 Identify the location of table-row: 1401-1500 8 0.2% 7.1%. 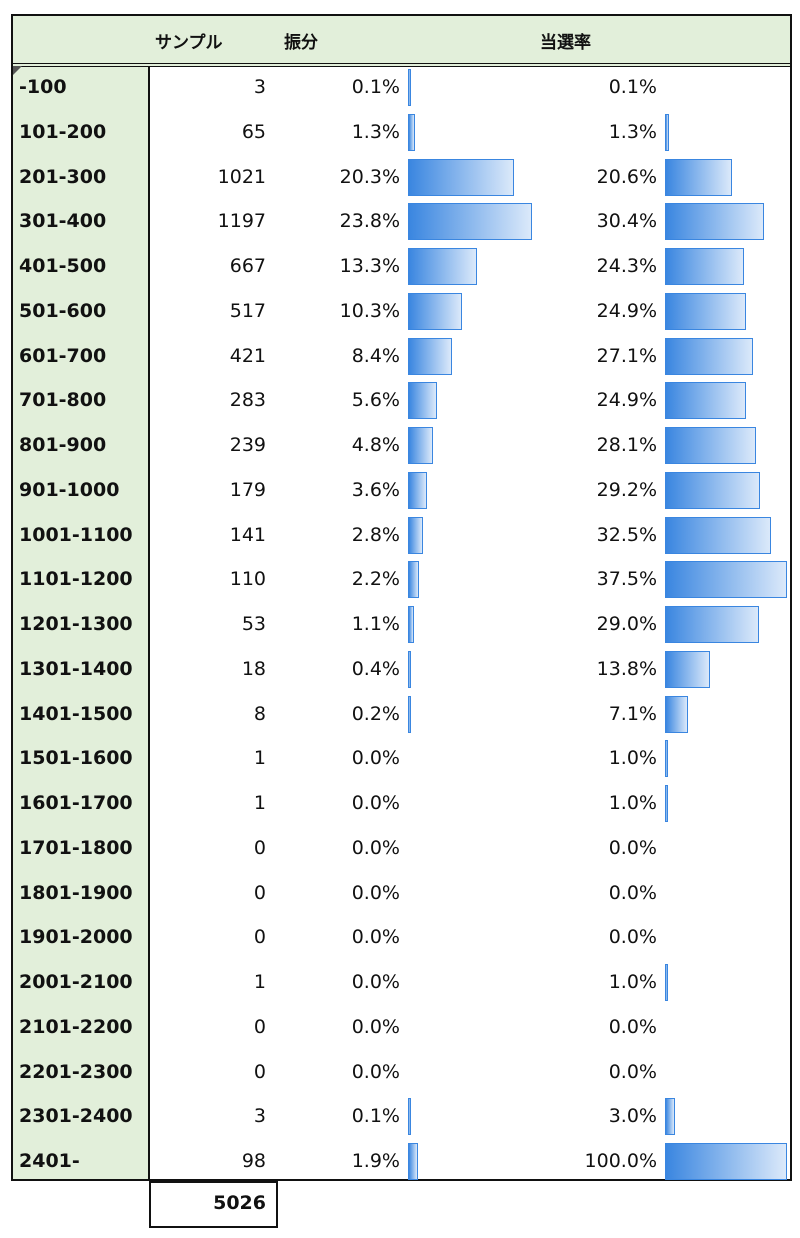
(401, 715).